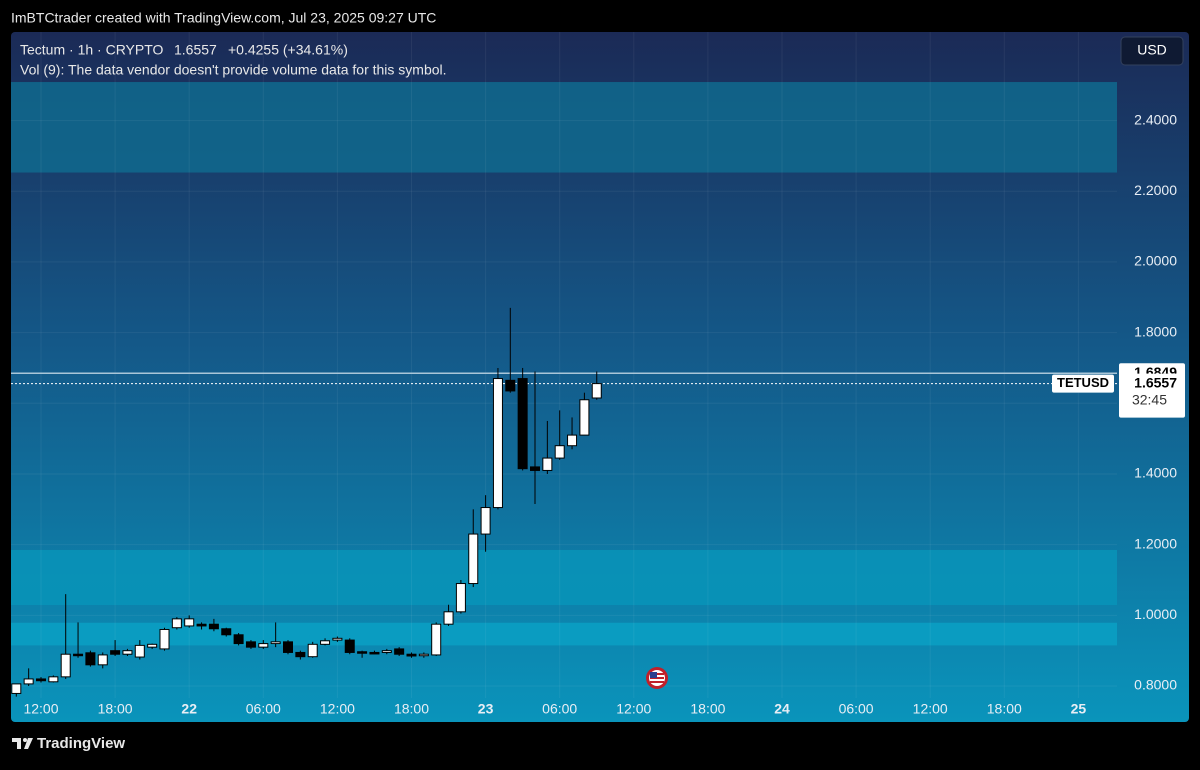  What do you see at coordinates (1155, 382) in the screenshot?
I see `price-tag-label: 1.6557` at bounding box center [1155, 382].